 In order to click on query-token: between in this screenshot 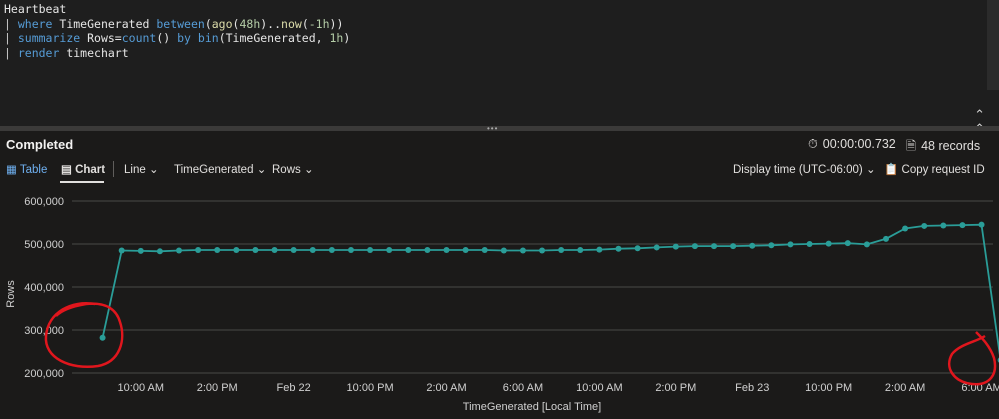, I will do `click(180, 23)`.